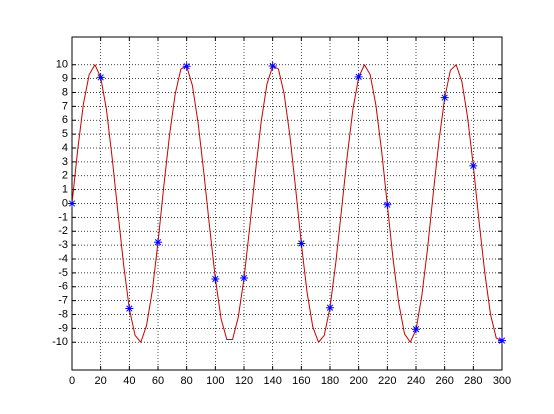 This screenshot has width=554, height=414. What do you see at coordinates (301, 381) in the screenshot?
I see `x-tick-label: 160` at bounding box center [301, 381].